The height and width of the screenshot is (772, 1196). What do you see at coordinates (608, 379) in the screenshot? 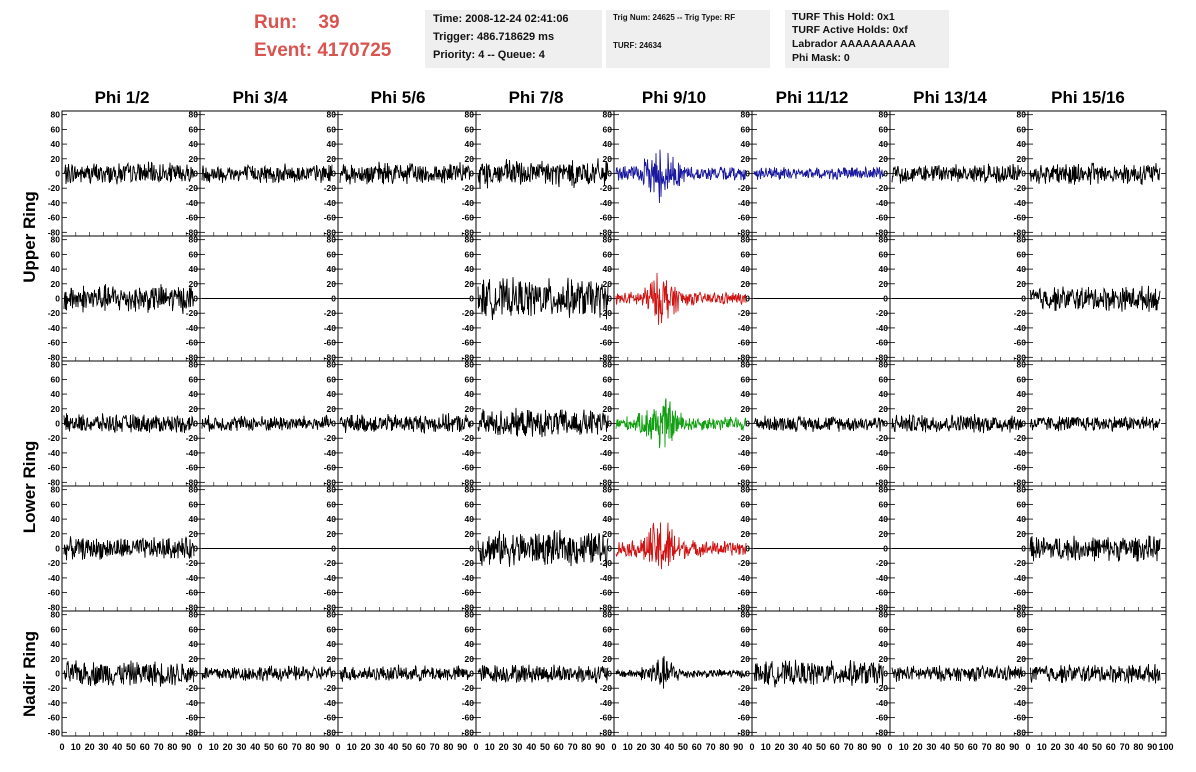
I see `y-tick-label-r2-c4: 60` at bounding box center [608, 379].